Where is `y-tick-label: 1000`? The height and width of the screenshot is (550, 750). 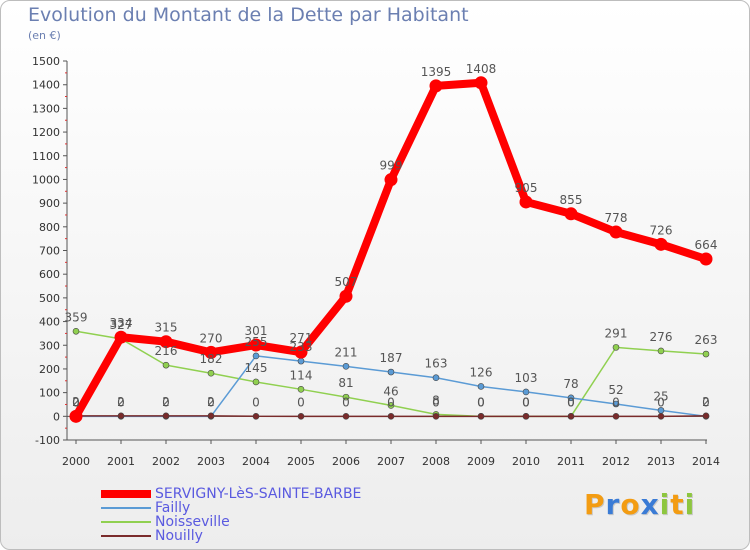
y-tick-label: 1000 is located at coordinates (46, 179).